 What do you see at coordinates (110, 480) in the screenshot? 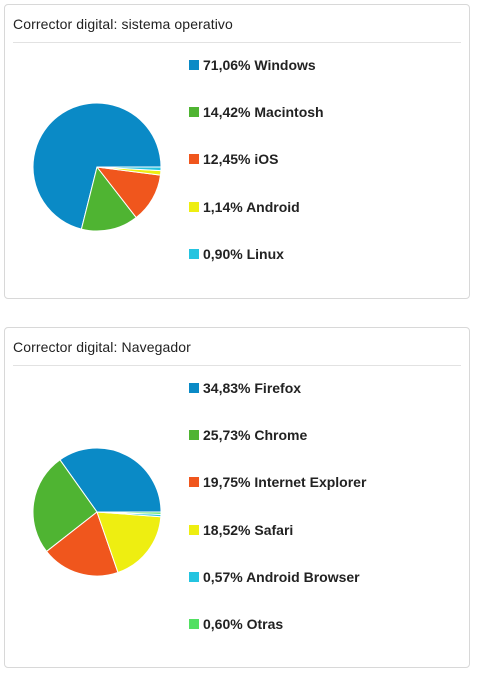
I see `browser-slice-firefox` at bounding box center [110, 480].